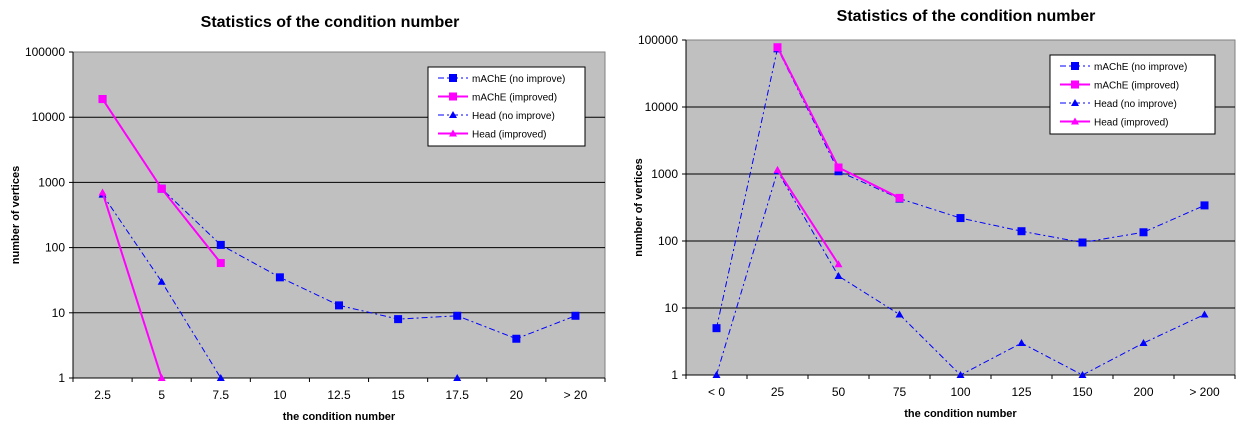 This screenshot has width=1241, height=428. I want to click on x-tick-label: < 0, so click(716, 392).